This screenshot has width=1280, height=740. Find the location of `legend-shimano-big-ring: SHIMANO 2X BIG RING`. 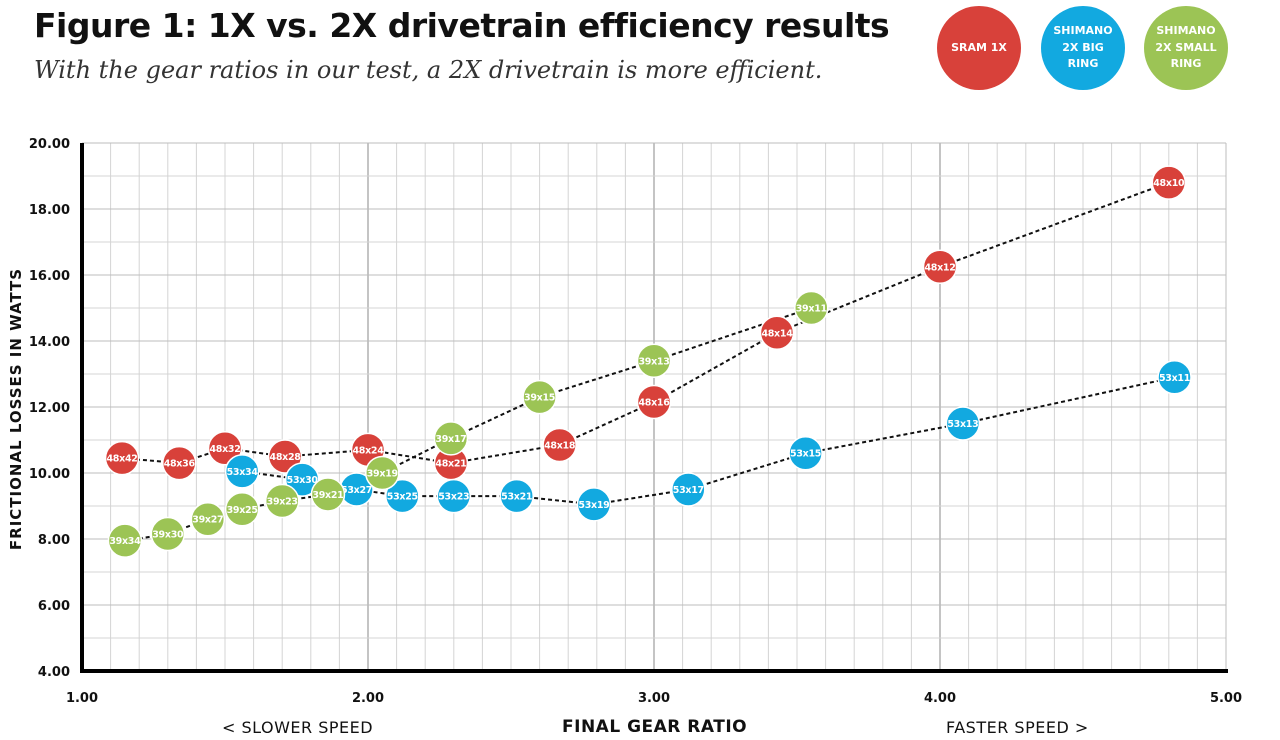

legend-shimano-big-ring: SHIMANO 2X BIG RING is located at coordinates (1083, 48).